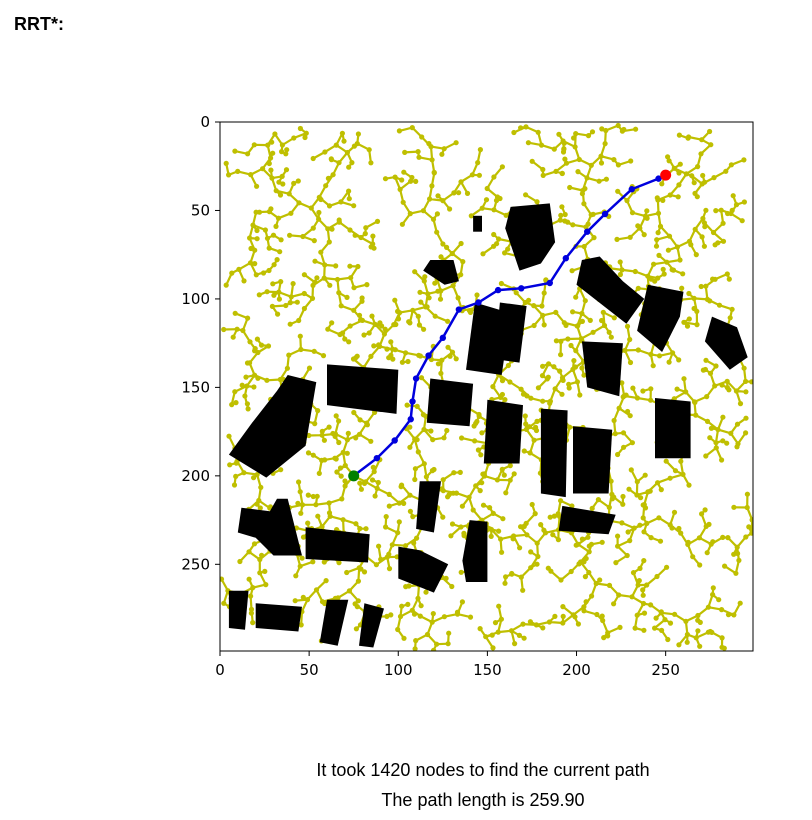  I want to click on x-tick-label: 0, so click(220, 670).